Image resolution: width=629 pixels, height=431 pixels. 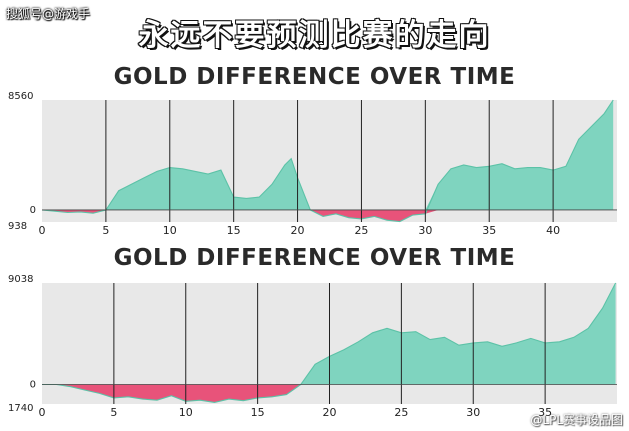 I want to click on chart-1-ytick-label: 0, so click(x=33, y=210).